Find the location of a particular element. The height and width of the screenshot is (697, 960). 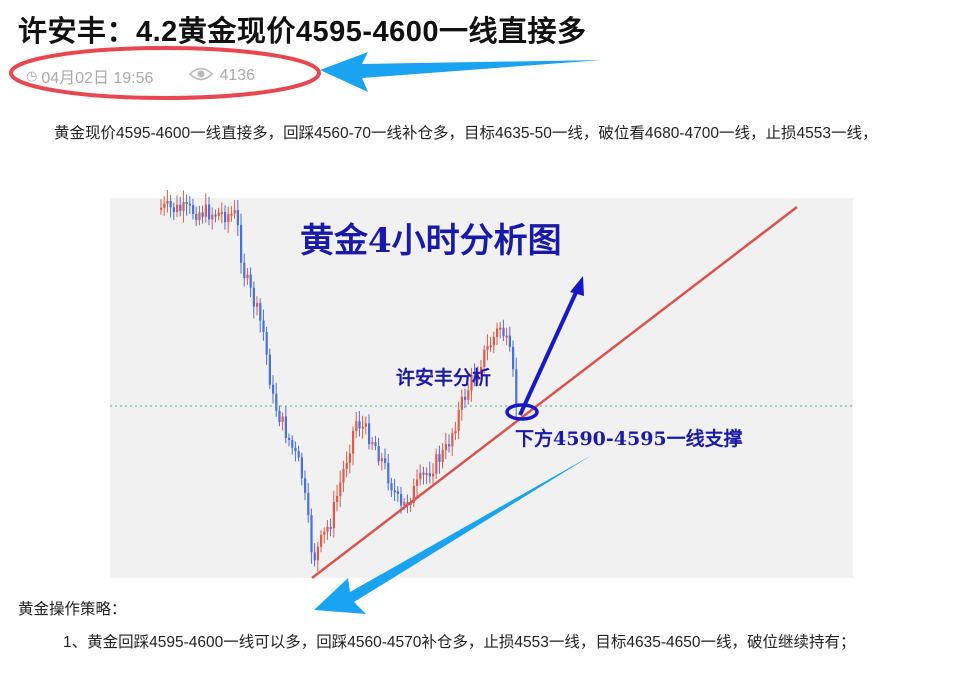

blue-arrow-bottom is located at coordinates (453, 534).